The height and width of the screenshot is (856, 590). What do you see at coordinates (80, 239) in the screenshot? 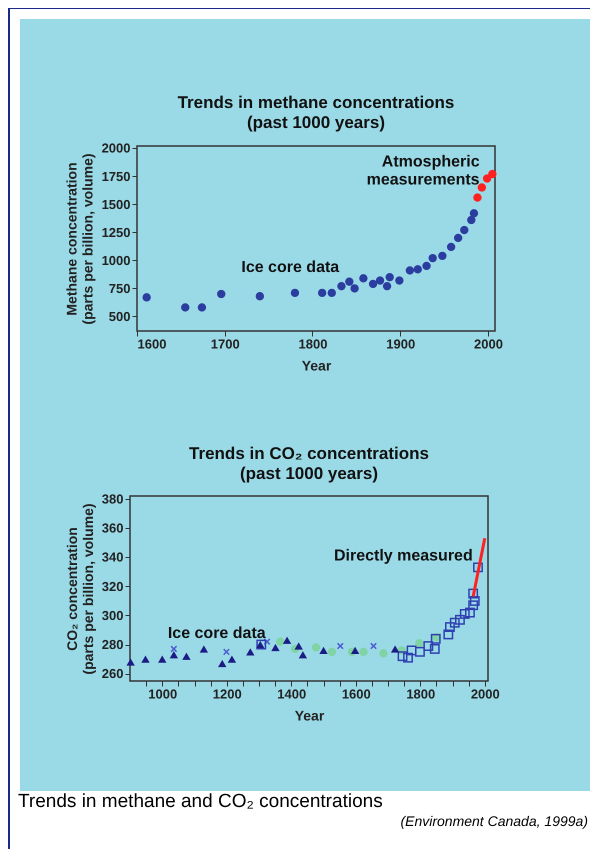
I see `y-axis-title: Methane concentration (parts per billion, volume)` at bounding box center [80, 239].